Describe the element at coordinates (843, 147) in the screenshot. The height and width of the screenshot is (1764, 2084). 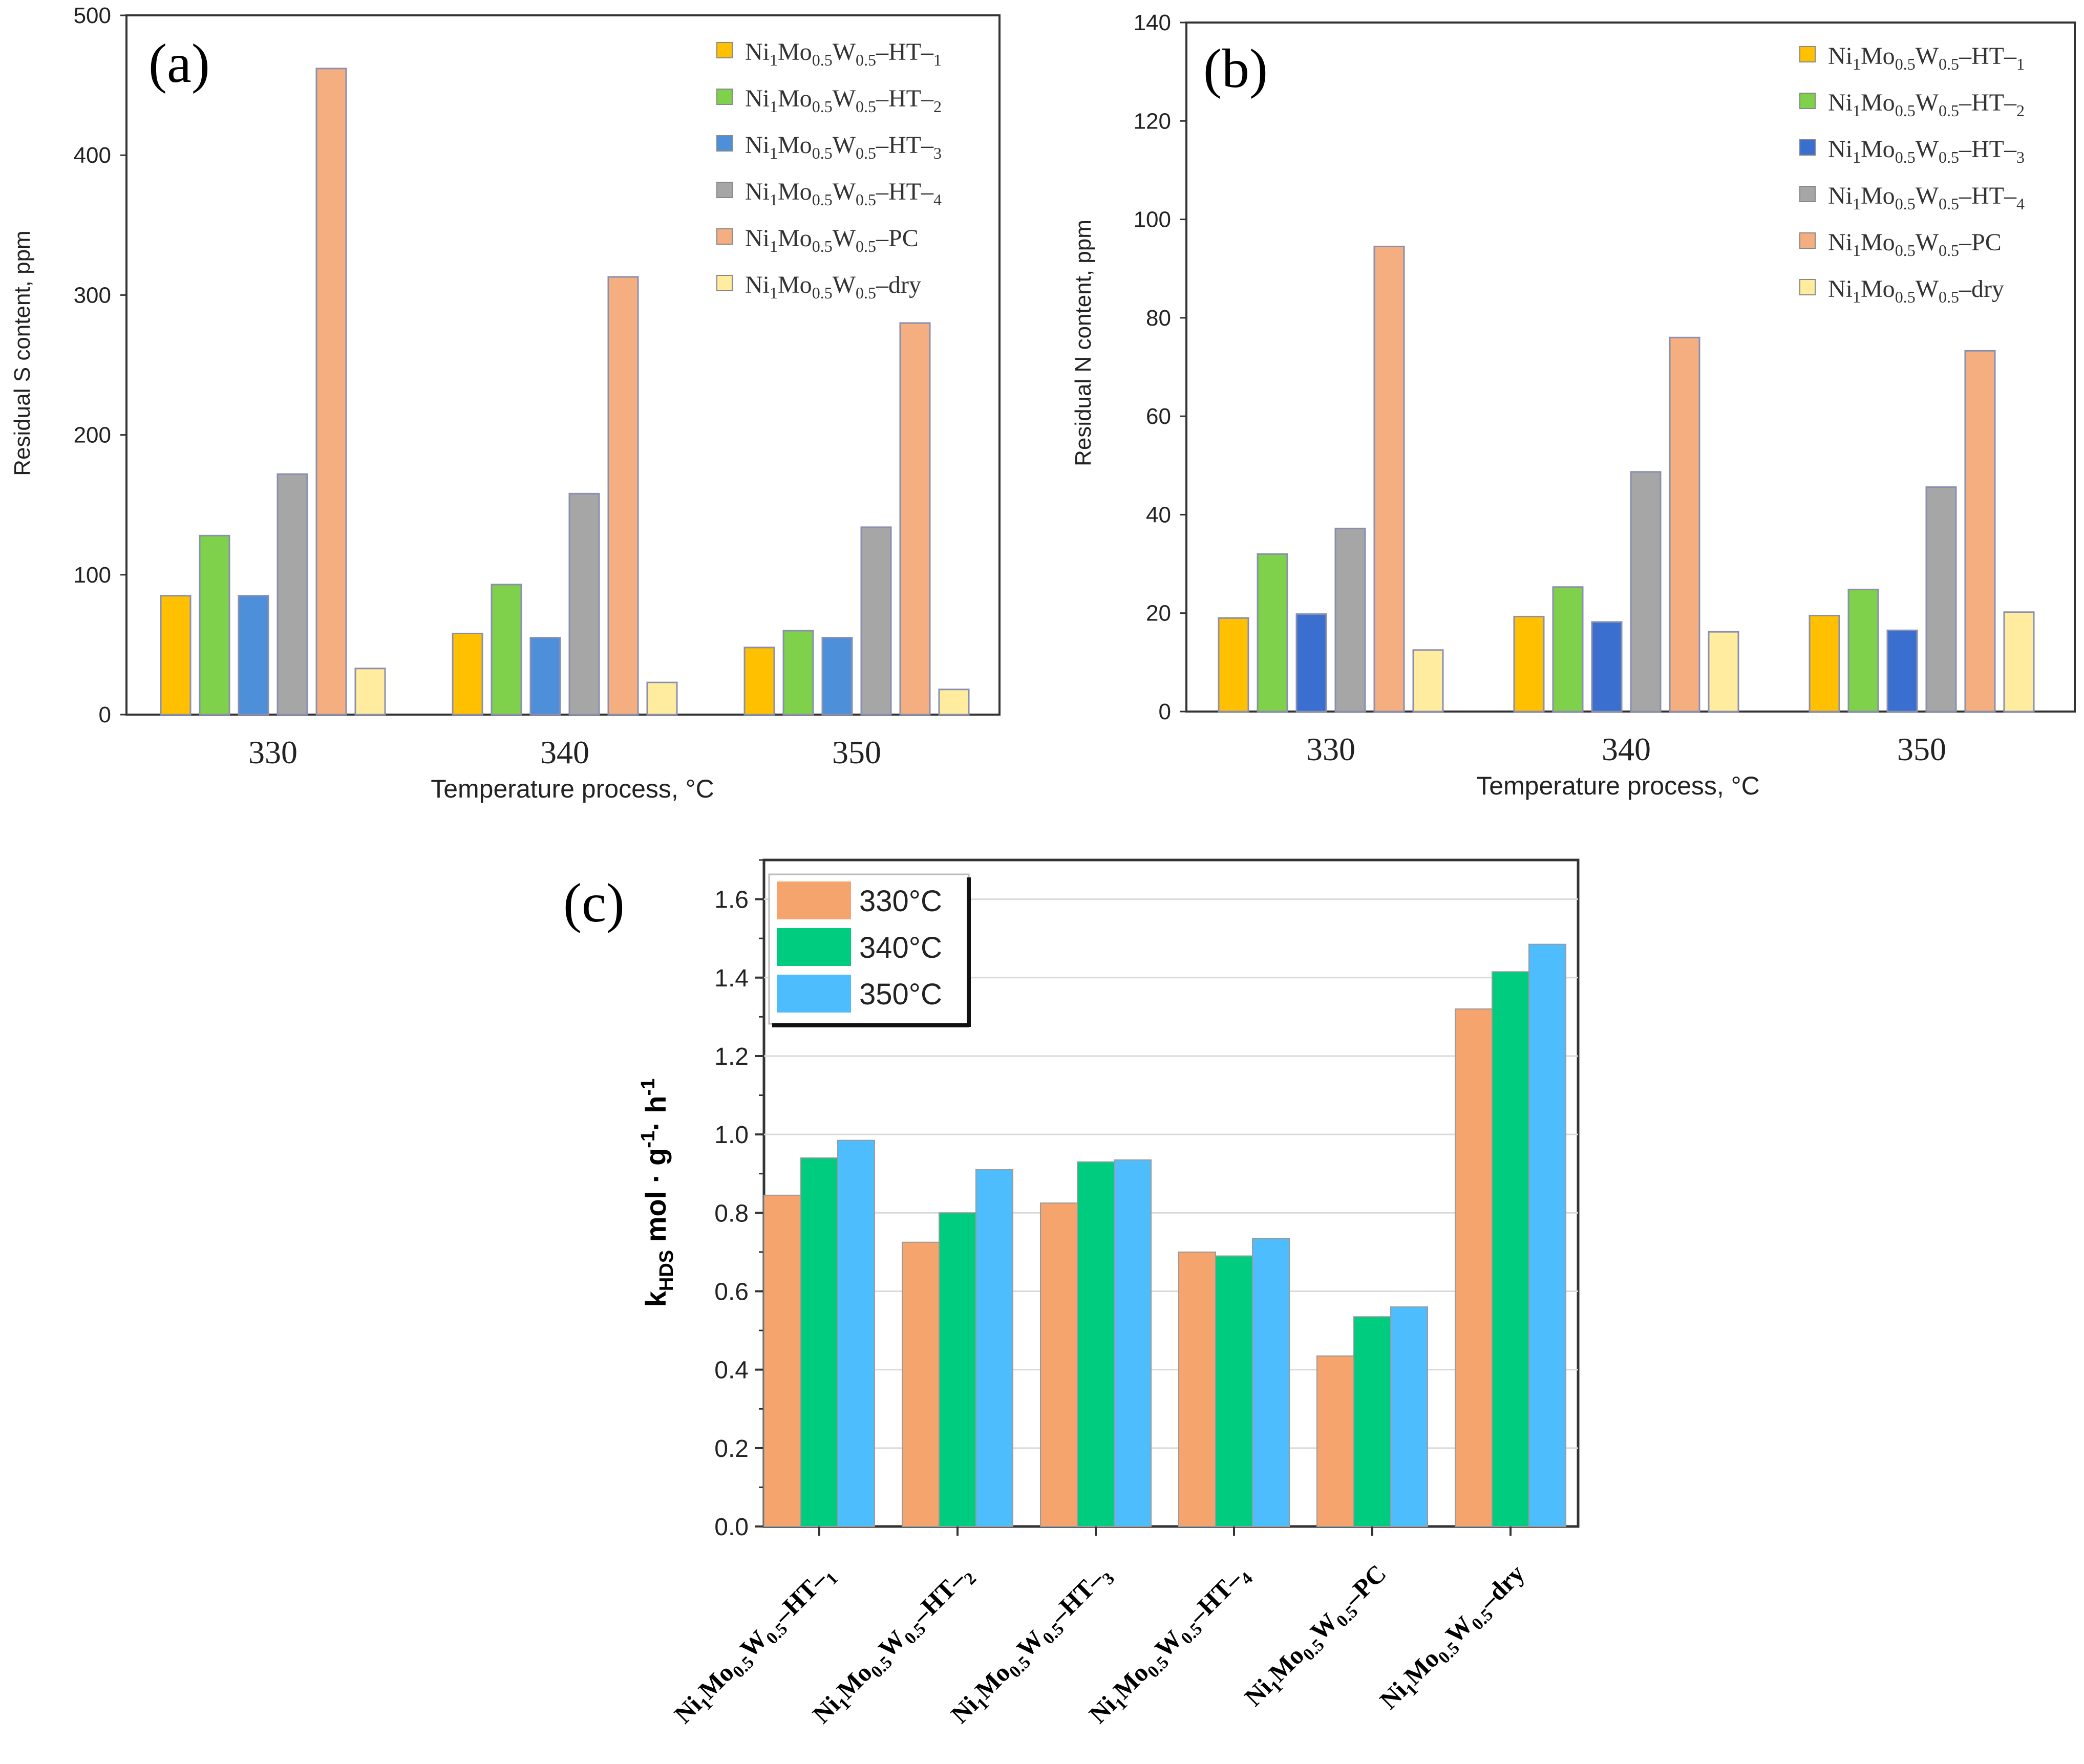
I see `chart-a-legend-label: Ni1Mo0.5W0.5–HT–3` at that location.